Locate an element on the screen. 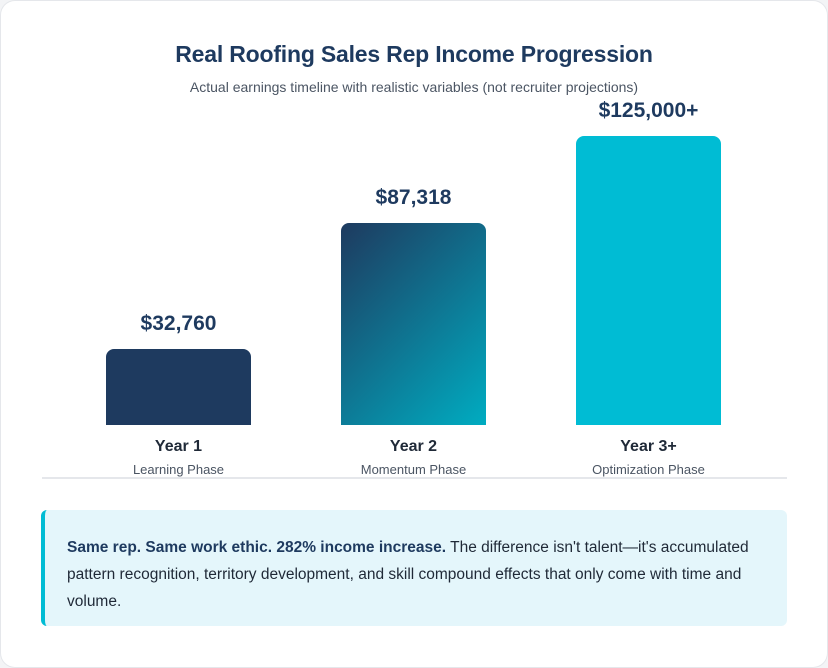 The width and height of the screenshot is (828, 668). phase-label-year-2: Momentum Phase is located at coordinates (413, 469).